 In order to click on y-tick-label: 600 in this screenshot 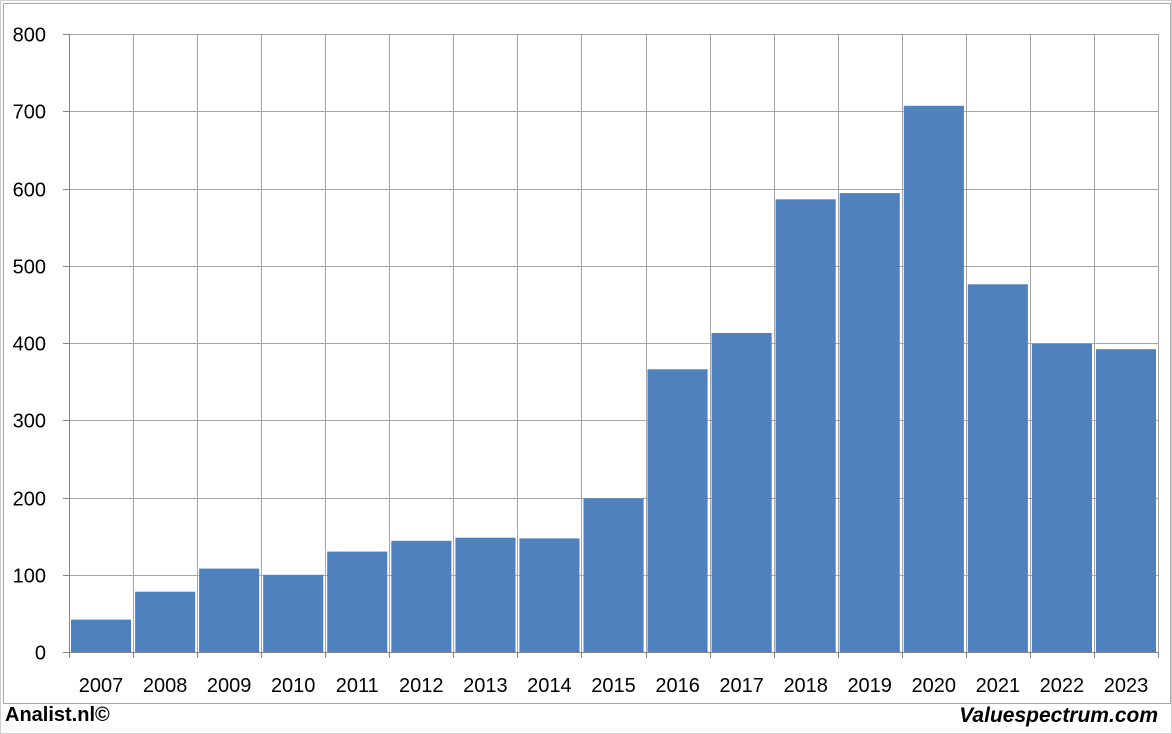, I will do `click(29, 191)`.